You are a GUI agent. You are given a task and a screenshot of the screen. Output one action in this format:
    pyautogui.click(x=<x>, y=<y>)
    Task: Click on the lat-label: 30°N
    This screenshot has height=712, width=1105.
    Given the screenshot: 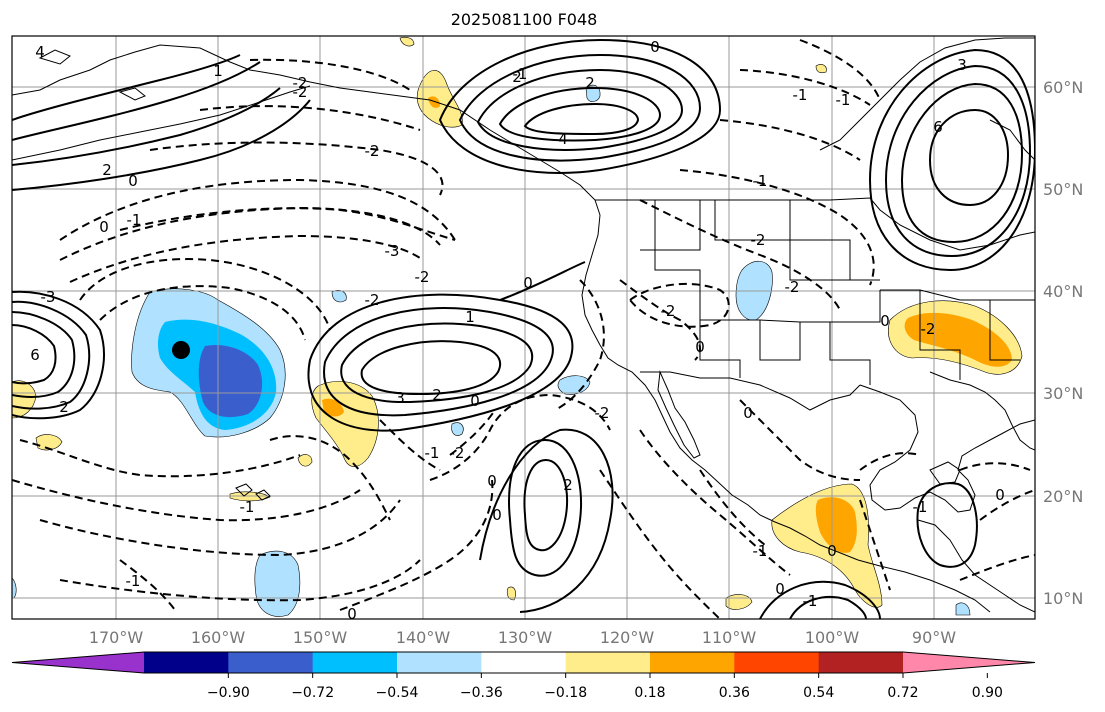 What is the action you would take?
    pyautogui.click(x=1063, y=393)
    